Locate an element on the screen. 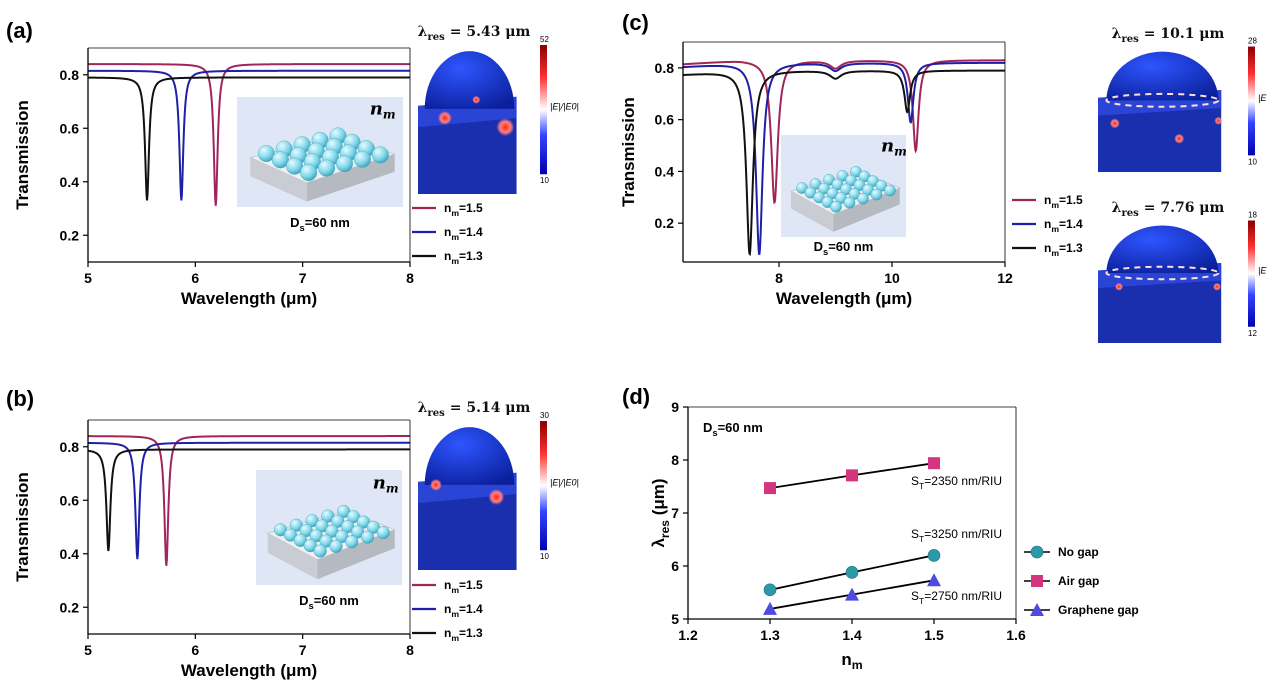 The image size is (1274, 699). d-x-tick-label: 1.4 is located at coordinates (852, 635).